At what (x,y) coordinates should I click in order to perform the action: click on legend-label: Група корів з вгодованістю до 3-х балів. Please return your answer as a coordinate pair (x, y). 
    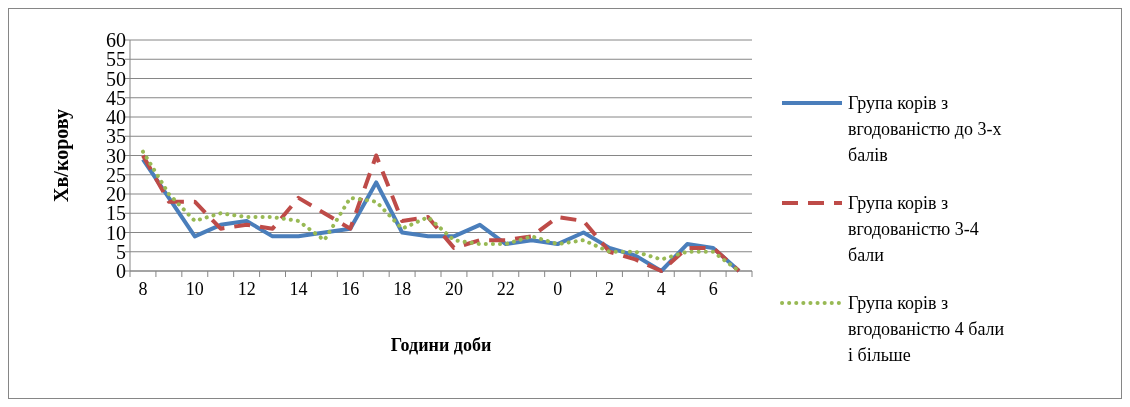
    Looking at the image, I should click on (925, 129).